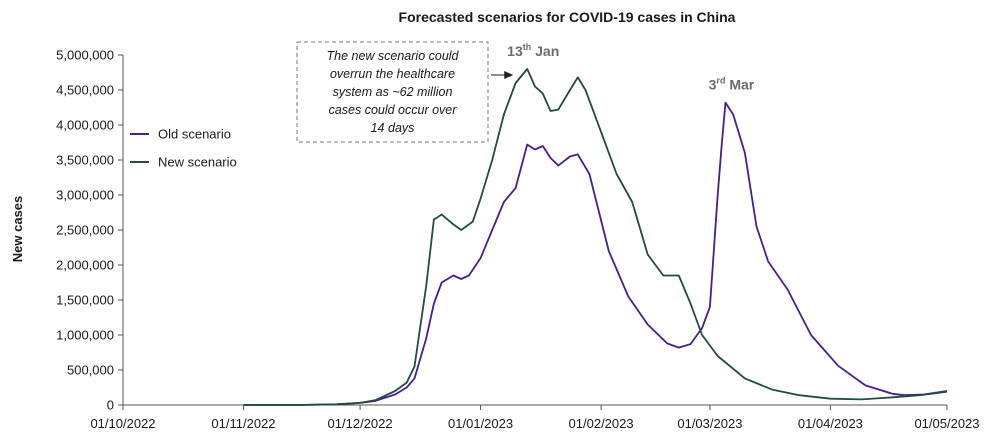 This screenshot has height=440, width=1000. Describe the element at coordinates (243, 423) in the screenshot. I see `x-tick-label: 01/11/2022` at that location.